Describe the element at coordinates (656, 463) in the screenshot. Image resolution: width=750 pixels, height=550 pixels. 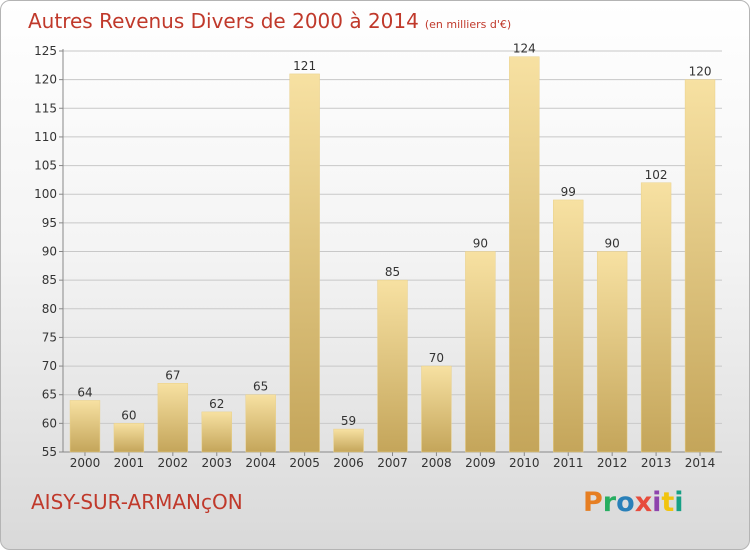
I see `x-tick-label: 2013` at that location.